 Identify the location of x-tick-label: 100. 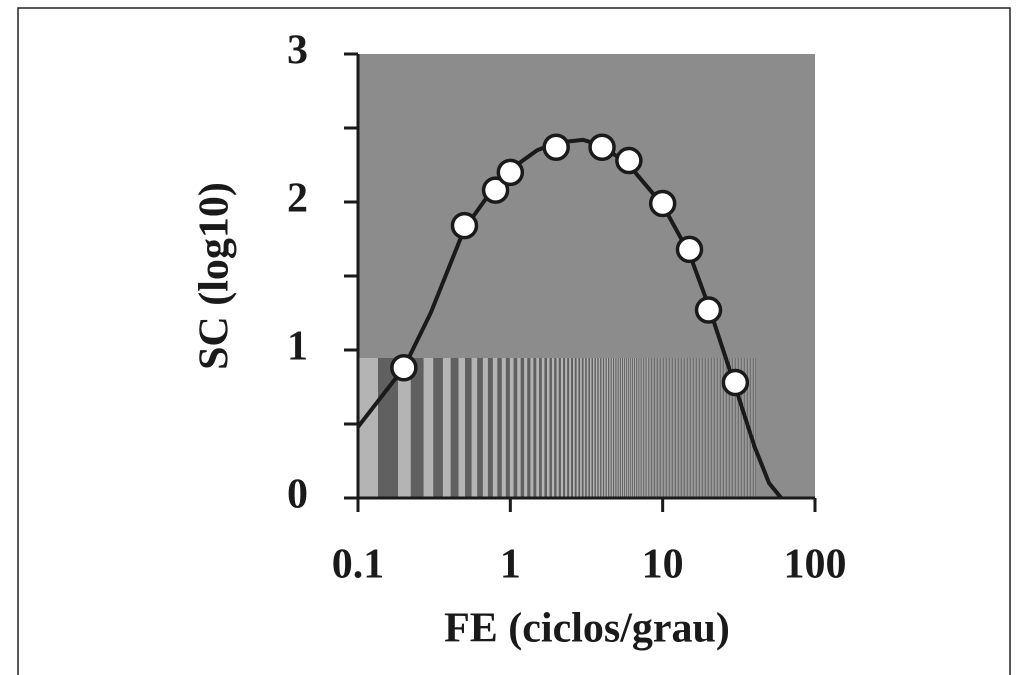
(815, 565).